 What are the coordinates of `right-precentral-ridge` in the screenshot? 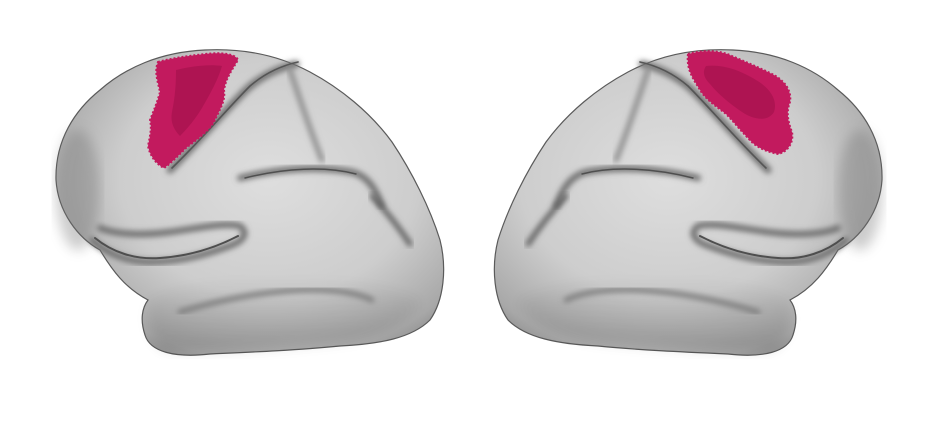 It's located at (632, 115).